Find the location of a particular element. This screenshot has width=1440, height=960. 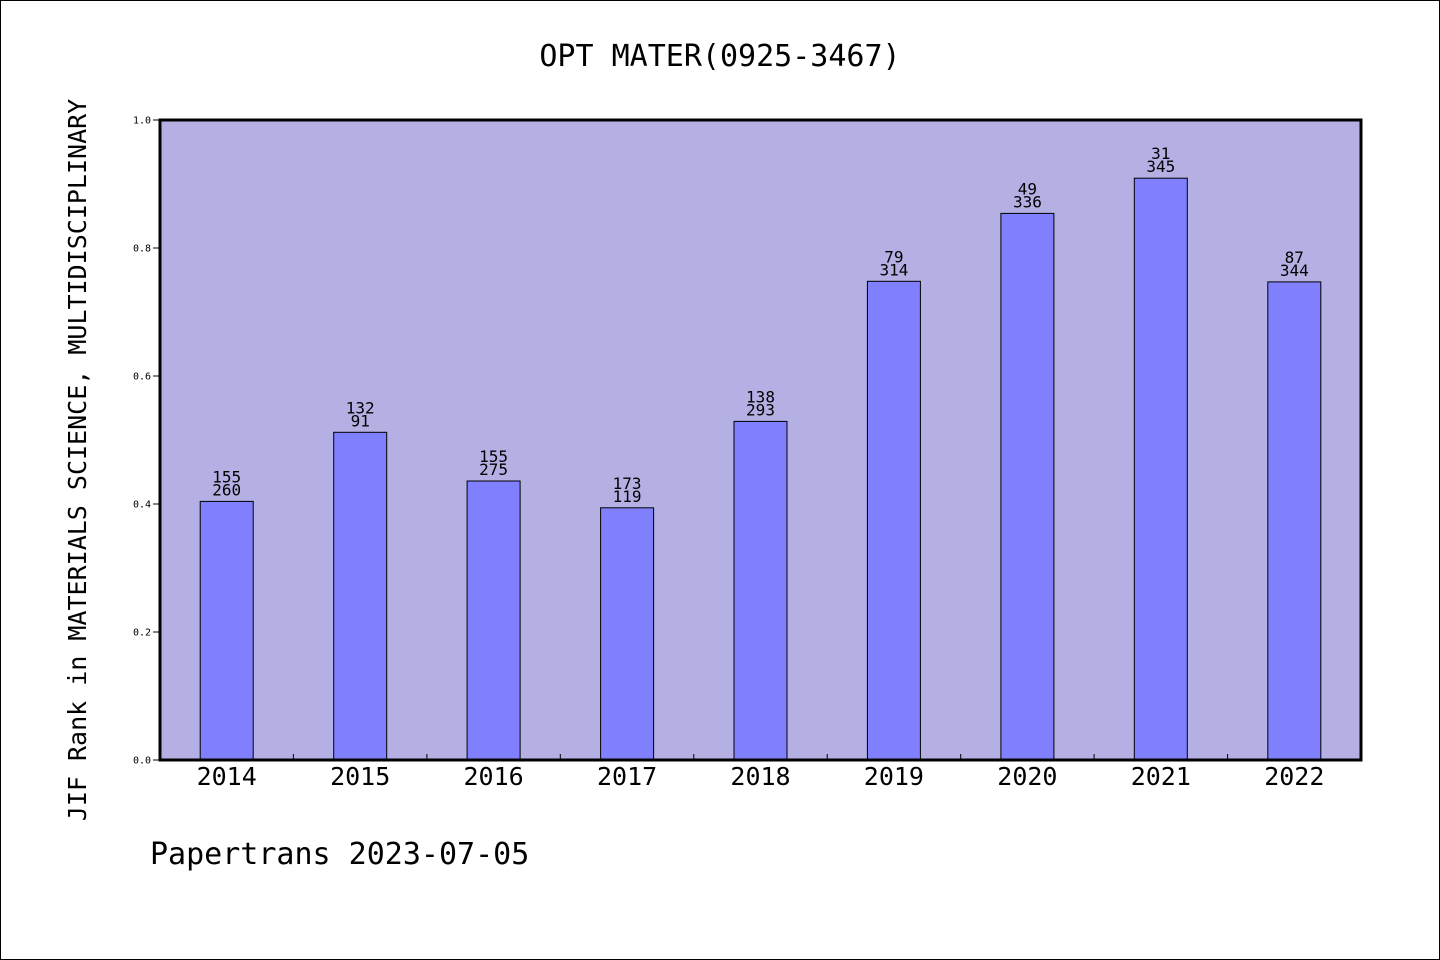

data-label-top-2021: 31 is located at coordinates (1160, 153).